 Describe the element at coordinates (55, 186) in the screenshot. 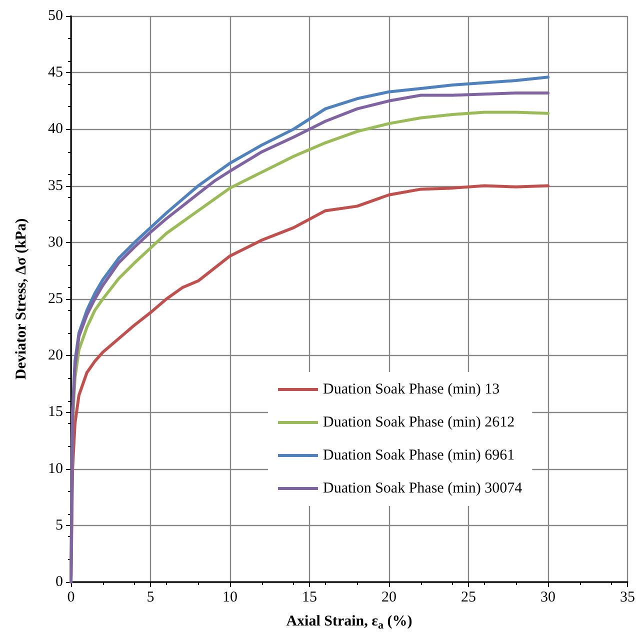

I see `y-tick-label: 35` at that location.